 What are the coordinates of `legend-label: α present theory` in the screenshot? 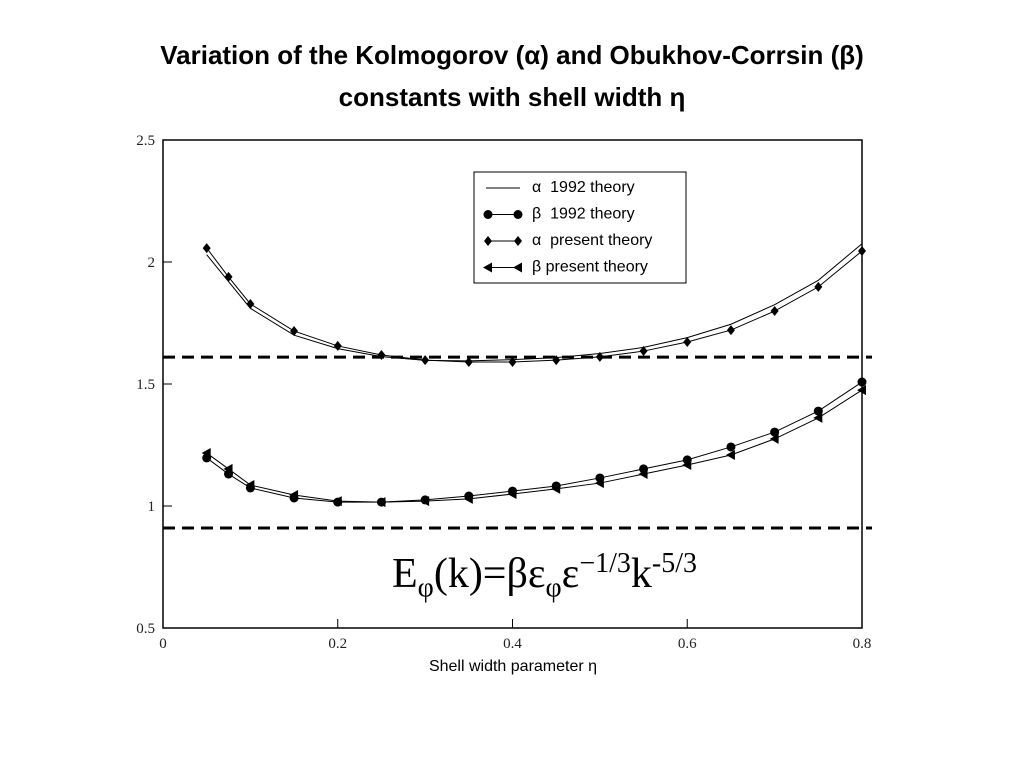 It's located at (592, 240).